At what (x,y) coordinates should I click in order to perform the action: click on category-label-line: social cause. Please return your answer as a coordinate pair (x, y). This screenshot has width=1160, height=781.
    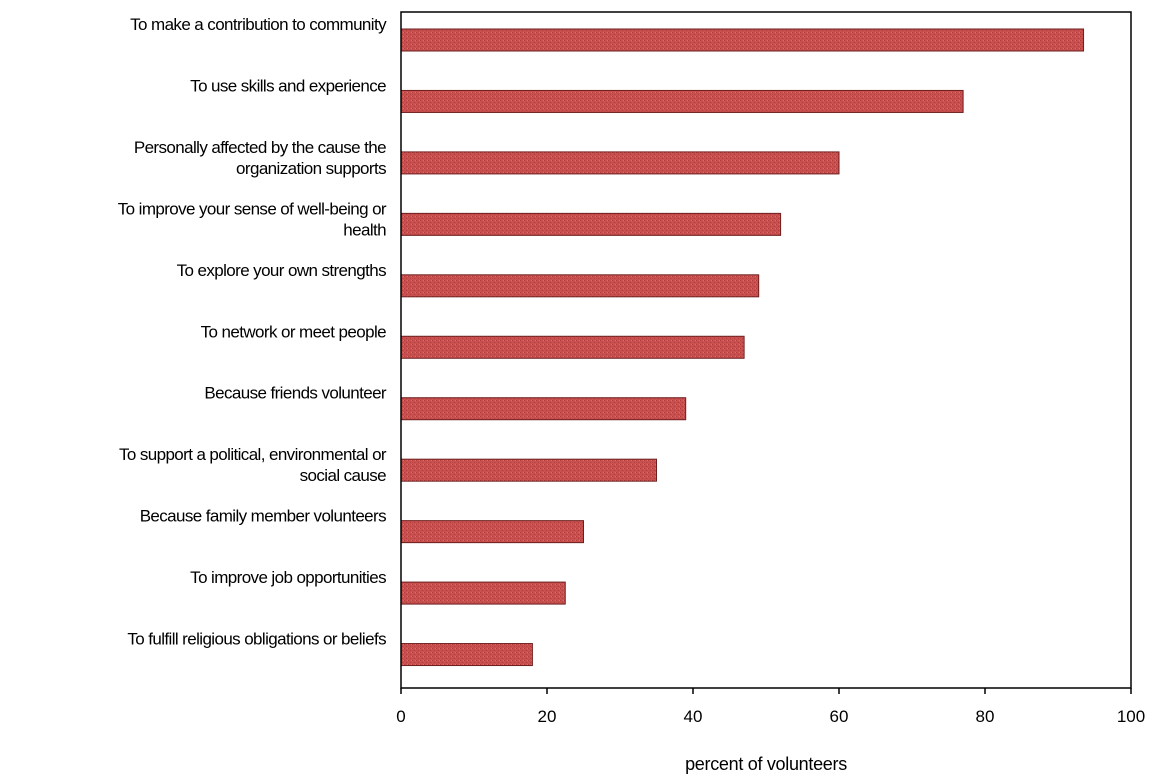
    Looking at the image, I should click on (343, 475).